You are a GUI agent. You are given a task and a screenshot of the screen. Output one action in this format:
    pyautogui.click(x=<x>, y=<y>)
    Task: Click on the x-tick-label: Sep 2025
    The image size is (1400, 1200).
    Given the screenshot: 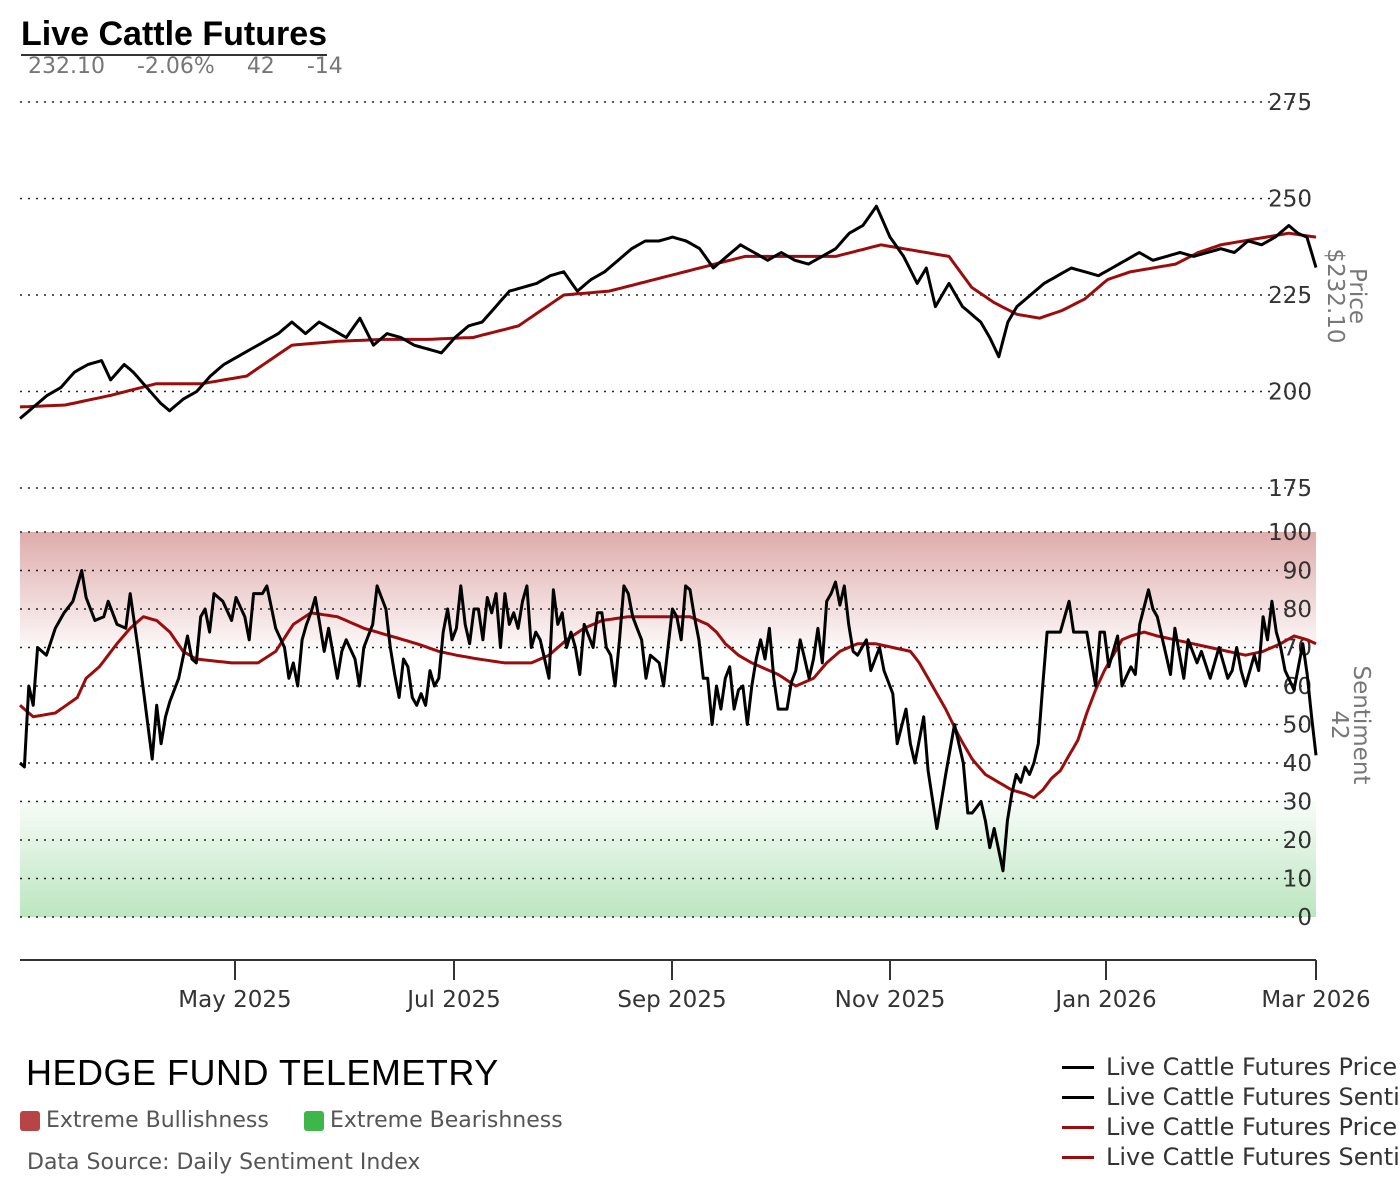 What is the action you would take?
    pyautogui.click(x=671, y=1000)
    